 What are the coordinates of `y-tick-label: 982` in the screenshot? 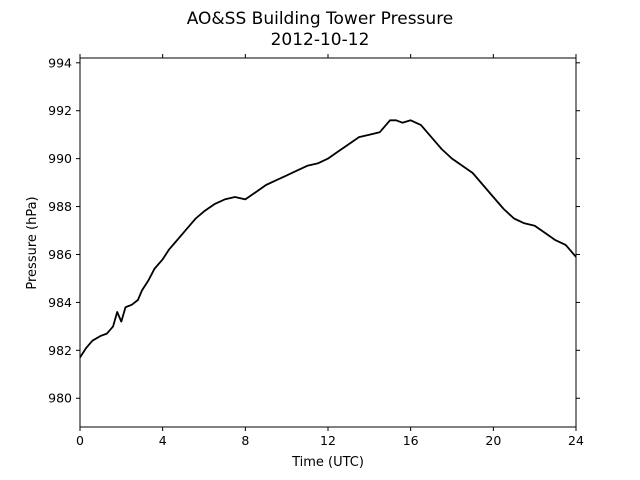 It's located at (60, 350).